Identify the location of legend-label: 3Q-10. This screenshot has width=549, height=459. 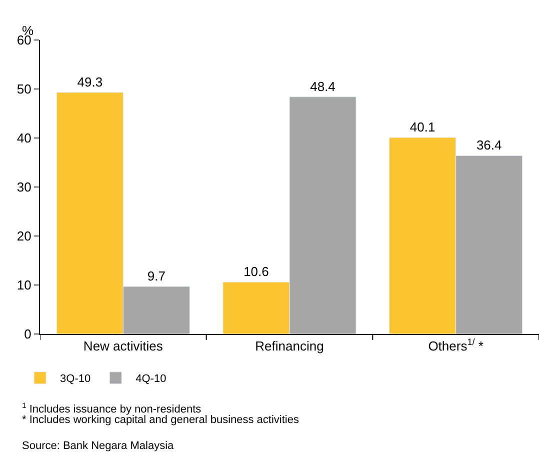
(75, 379).